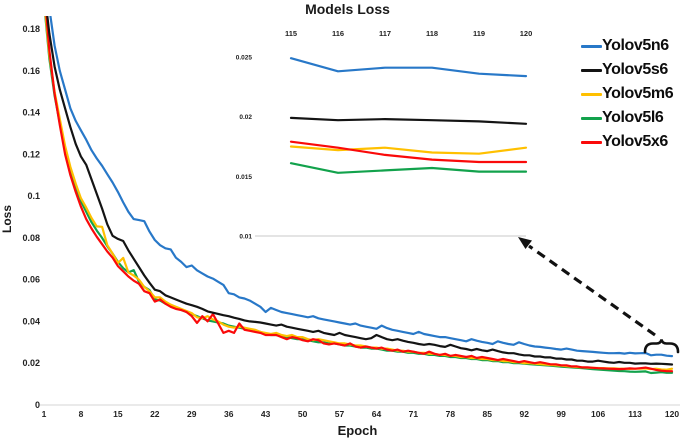 The image size is (685, 444). What do you see at coordinates (385, 33) in the screenshot?
I see `inset-x-tick-label: 117` at bounding box center [385, 33].